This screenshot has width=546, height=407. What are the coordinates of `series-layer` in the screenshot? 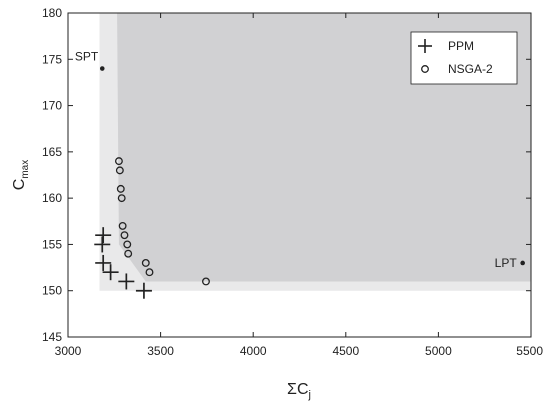 It's located at (152, 228).